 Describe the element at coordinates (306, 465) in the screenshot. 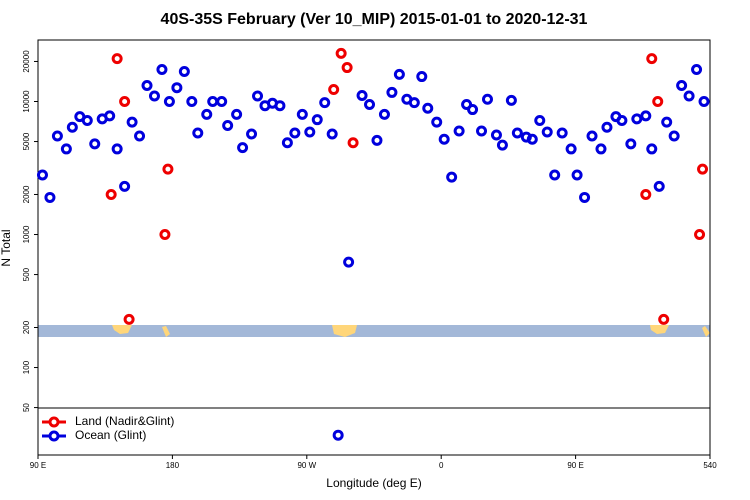

I see `x-tick-label: 90 W` at that location.